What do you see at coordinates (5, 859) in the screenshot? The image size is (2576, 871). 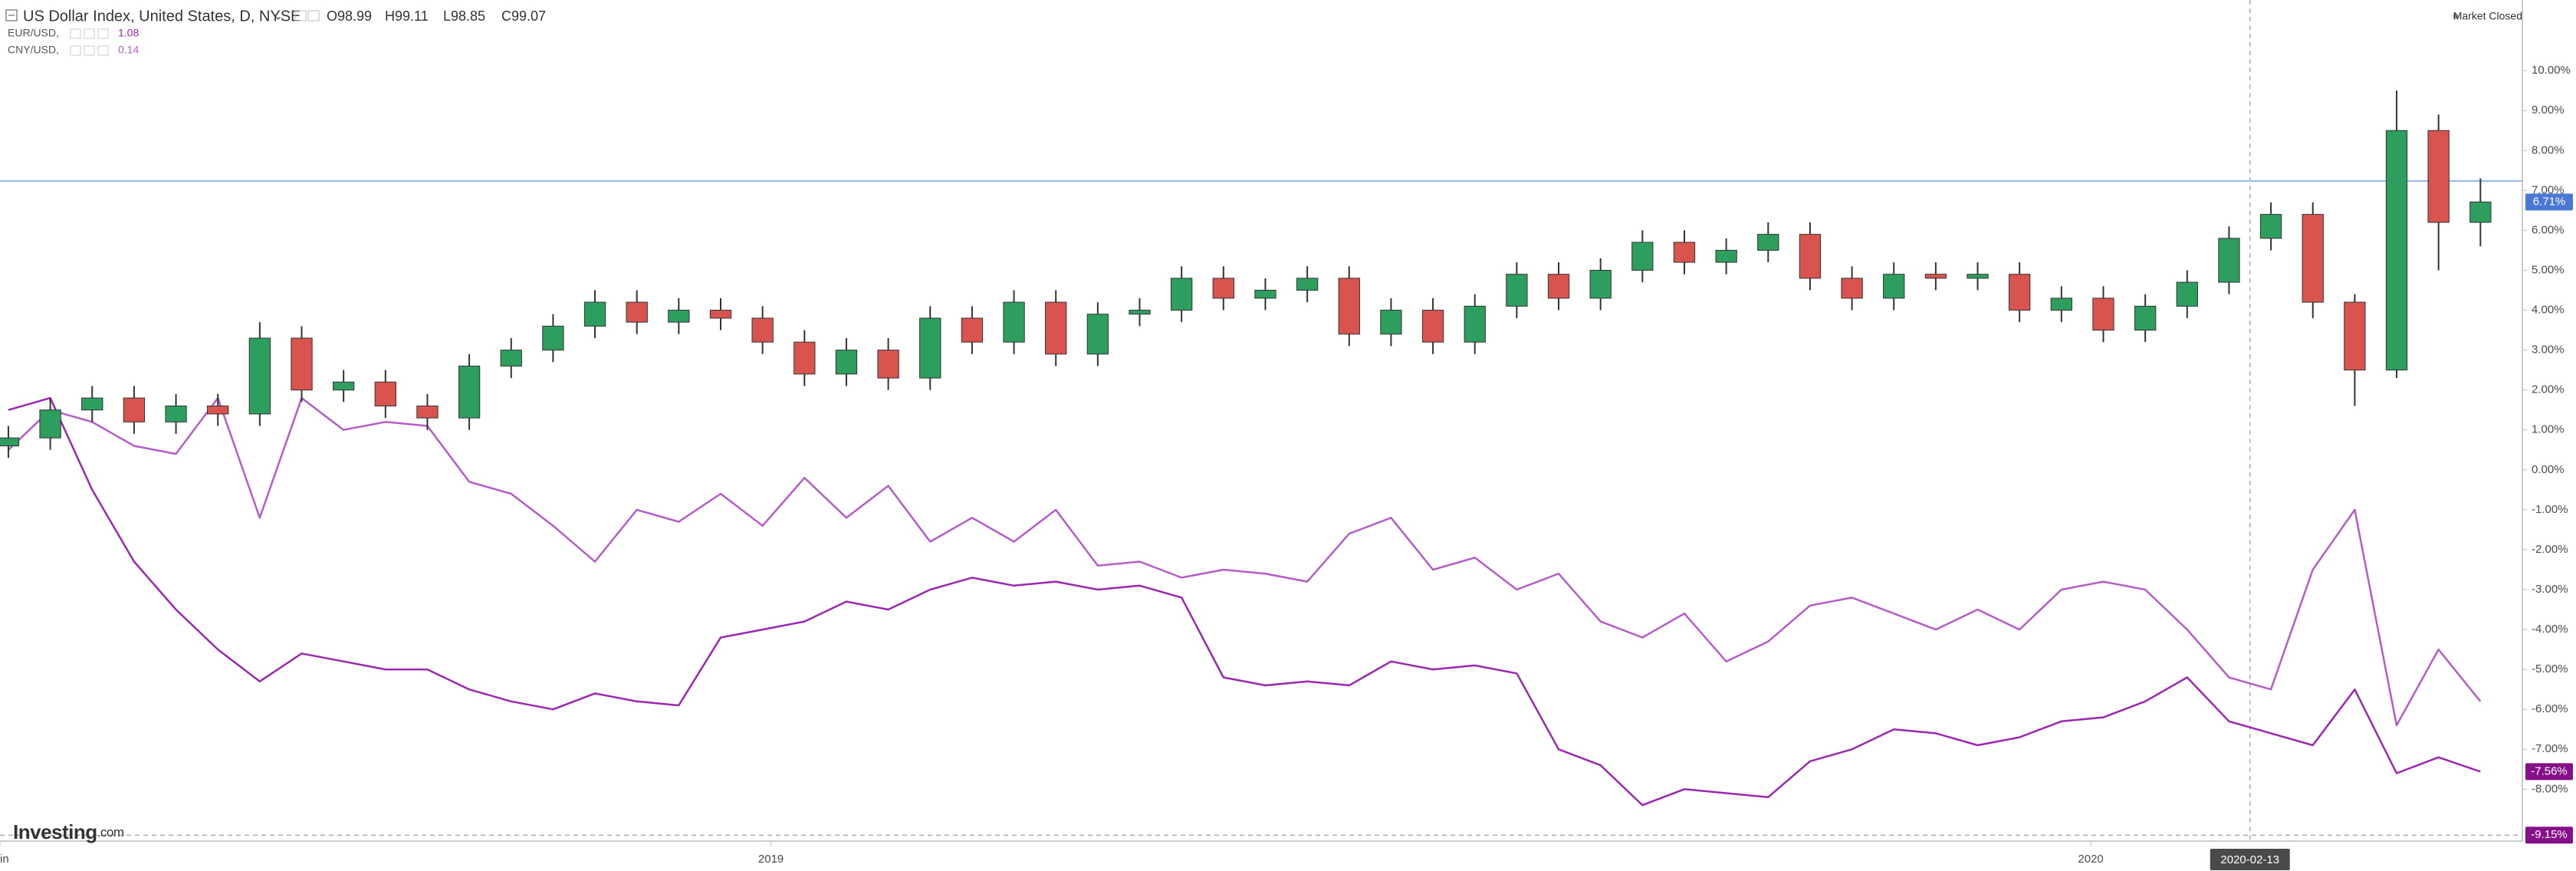 I see `x-tick-label: in` at bounding box center [5, 859].